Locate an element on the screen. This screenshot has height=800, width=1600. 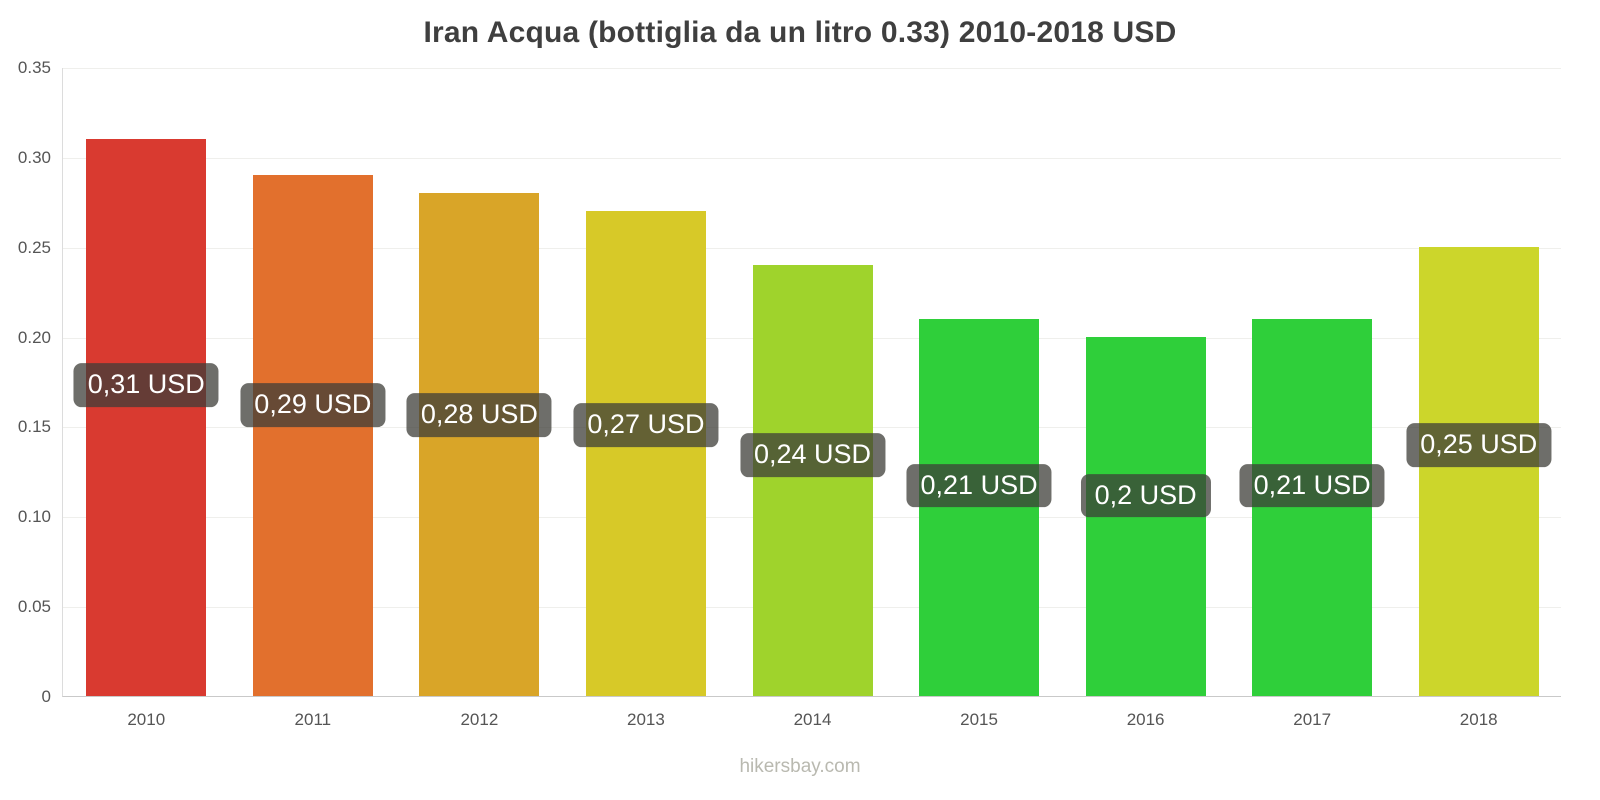
y-axis-tick-label: 0.10 is located at coordinates (34, 517).